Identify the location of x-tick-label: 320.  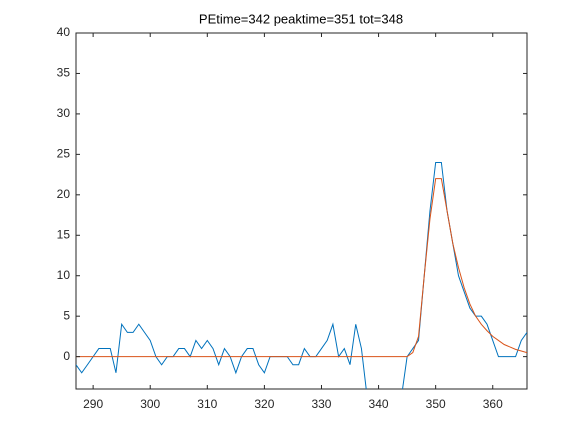
(264, 404).